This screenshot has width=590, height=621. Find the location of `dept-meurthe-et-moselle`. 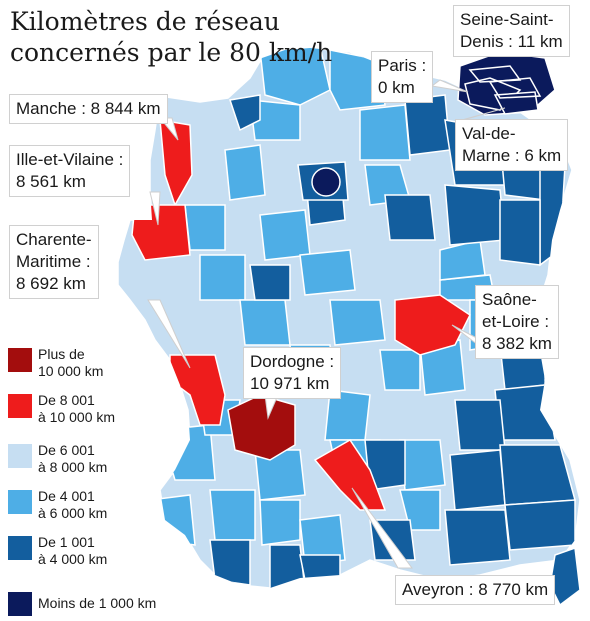

dept-meurthe-et-moselle is located at coordinates (475, 215).